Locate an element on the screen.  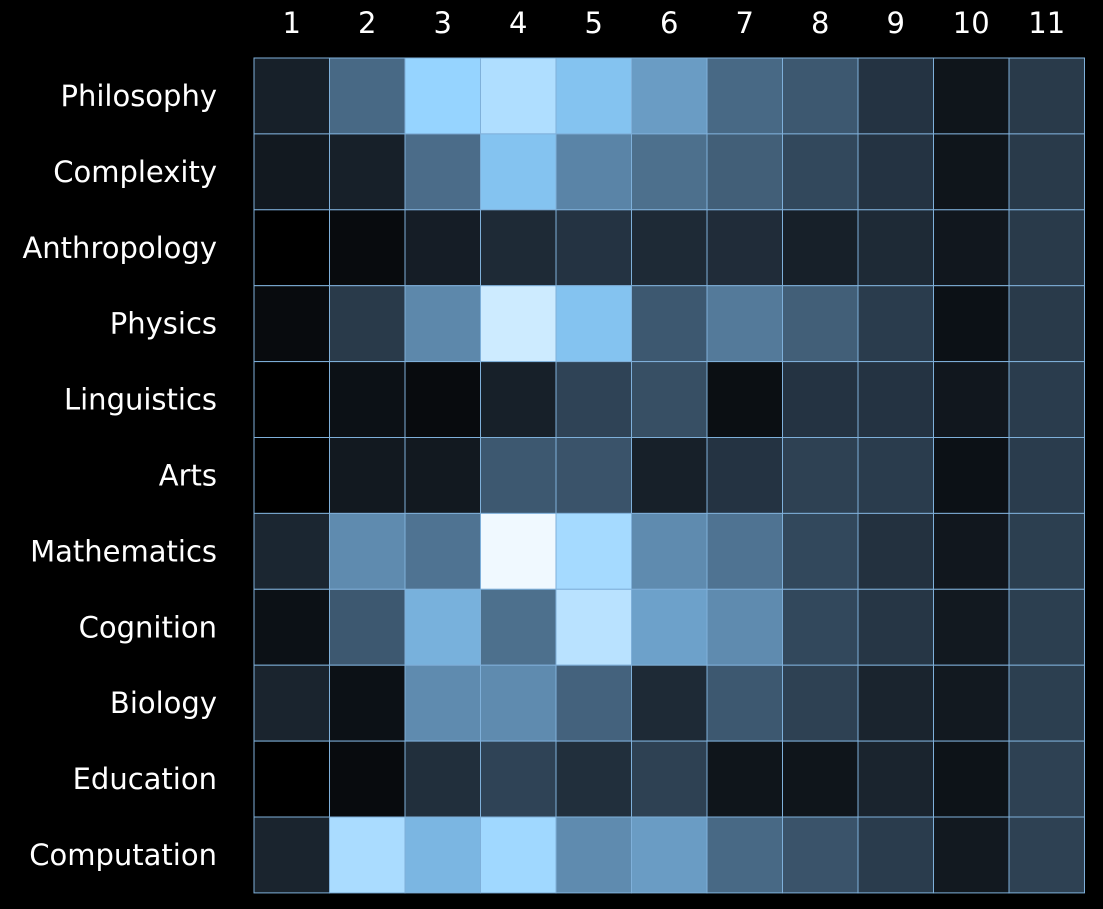
column-tick-label: 10 is located at coordinates (971, 23).